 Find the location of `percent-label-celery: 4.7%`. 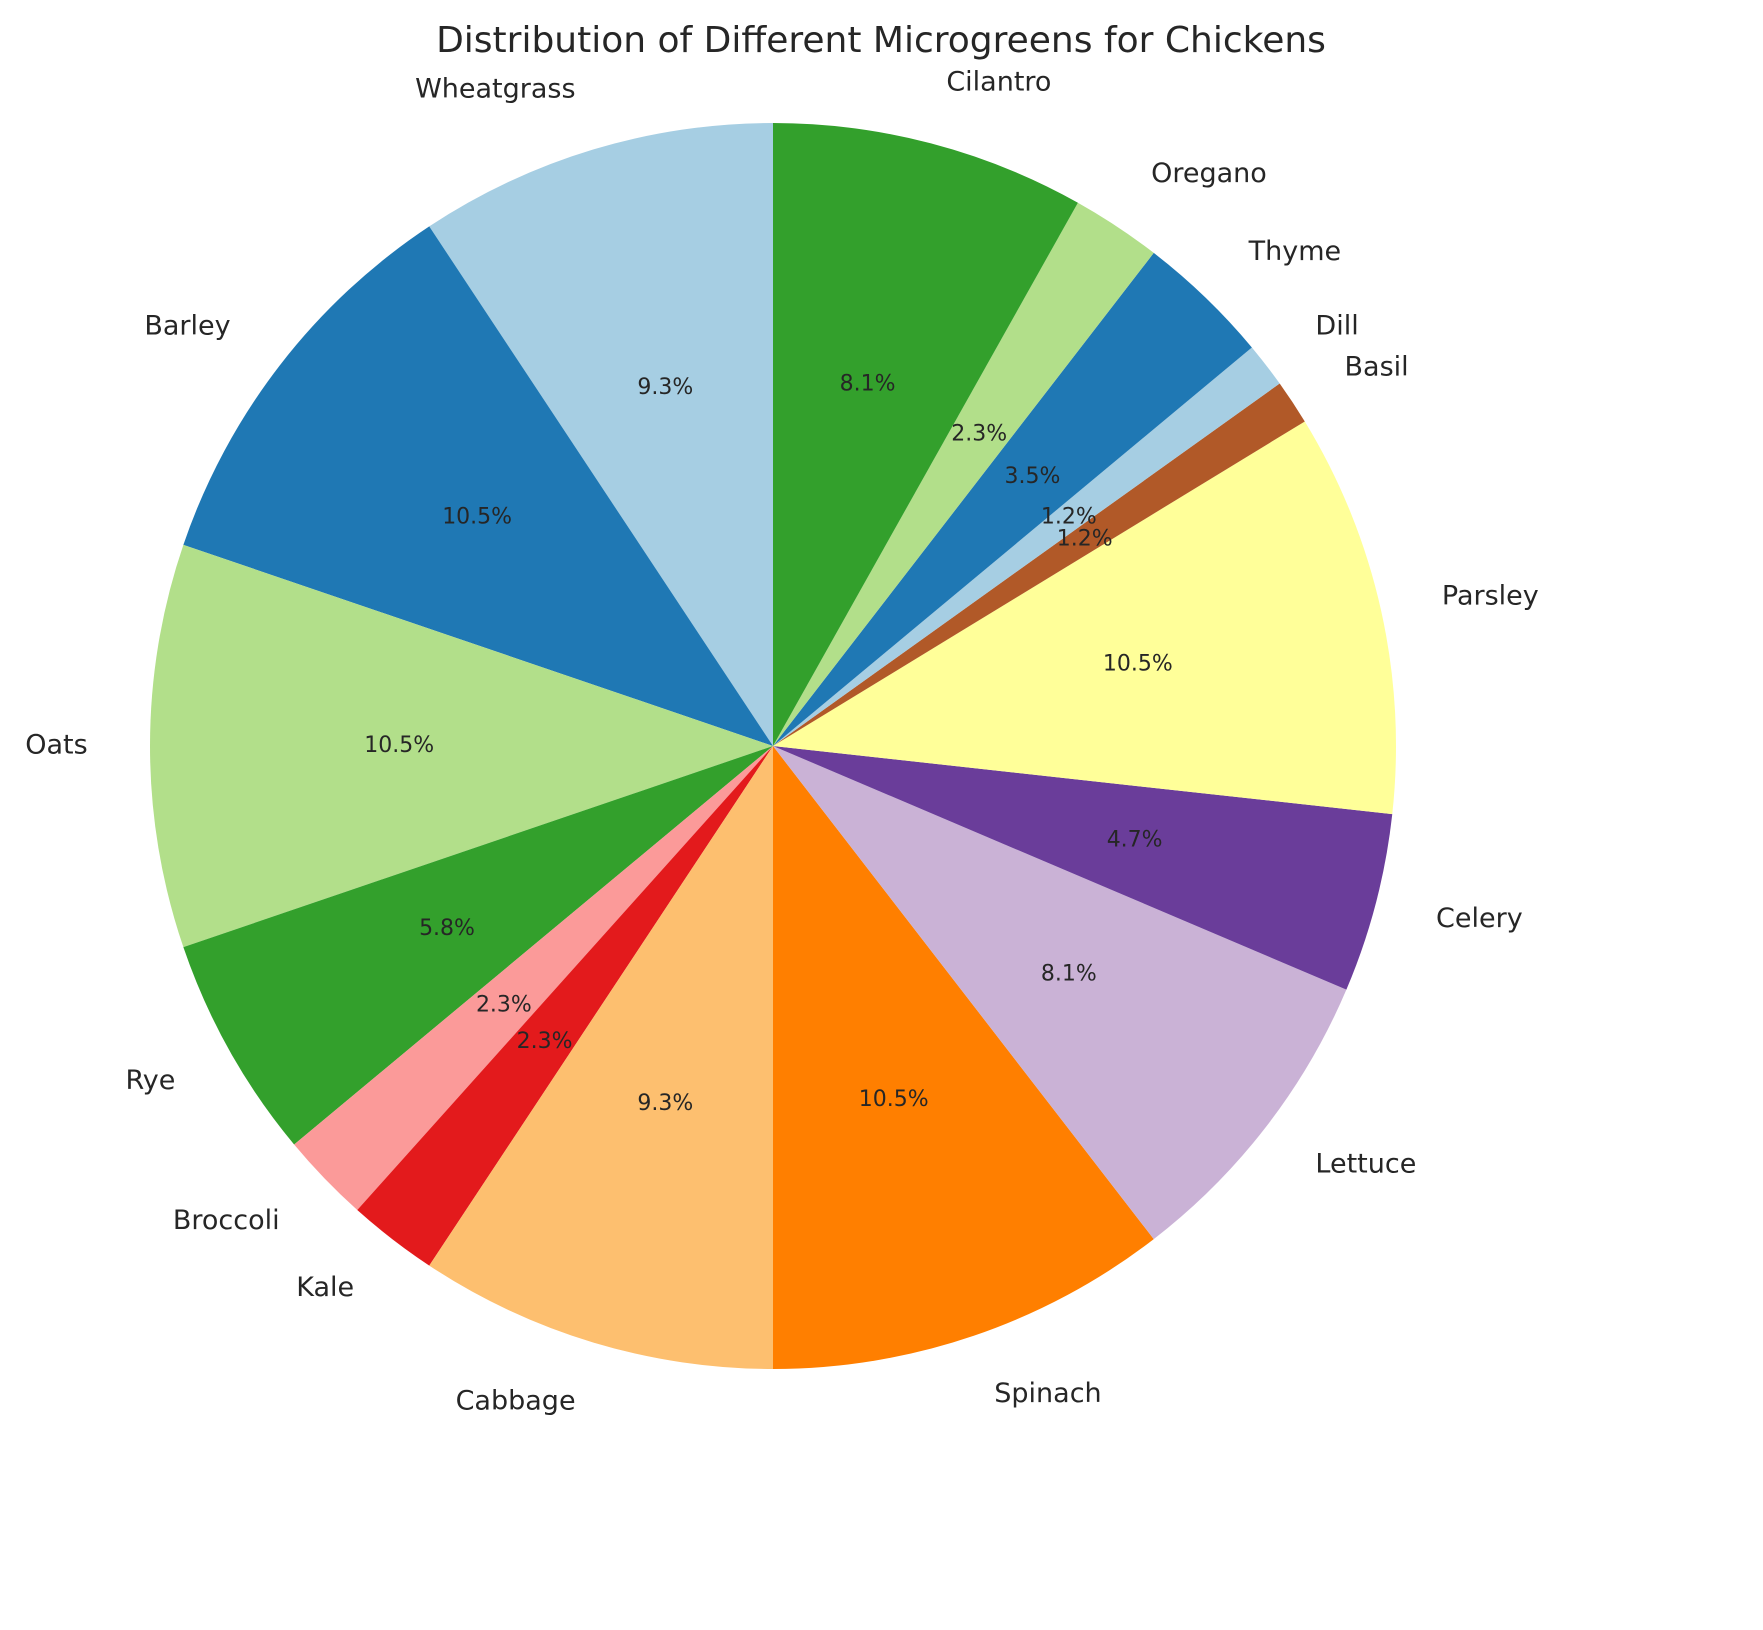

percent-label-celery: 4.7% is located at coordinates (1135, 840).